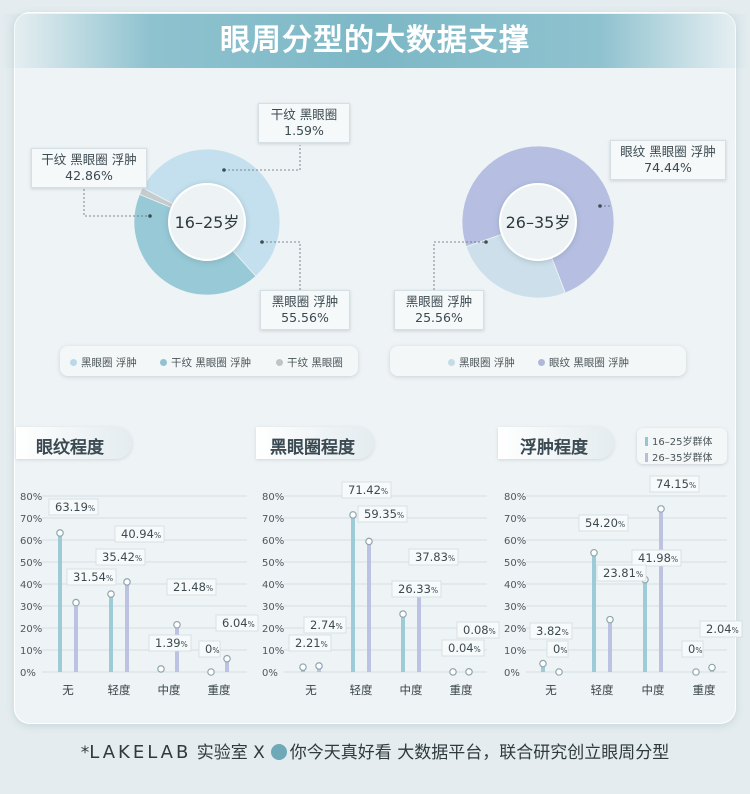 The image size is (750, 794). I want to click on data-label: 21.48%, so click(193, 587).